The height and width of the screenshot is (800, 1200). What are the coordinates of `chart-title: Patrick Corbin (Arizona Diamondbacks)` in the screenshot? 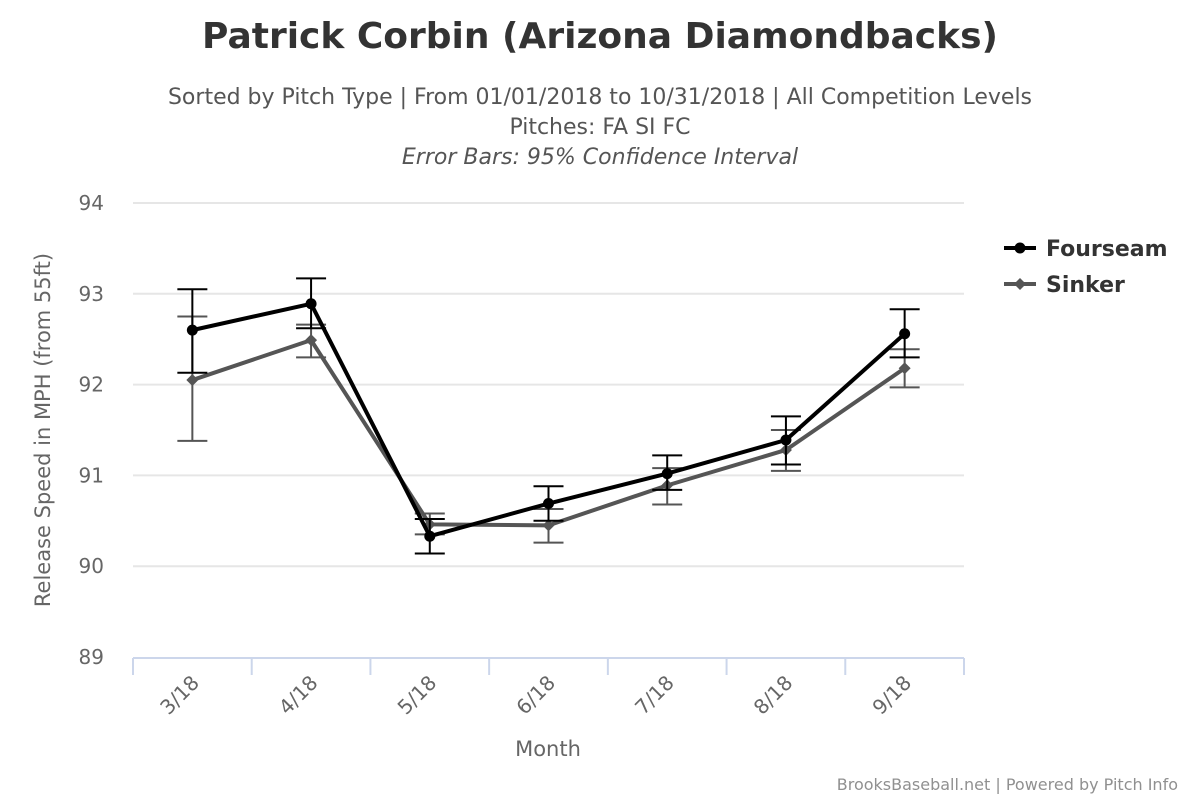 It's located at (600, 36).